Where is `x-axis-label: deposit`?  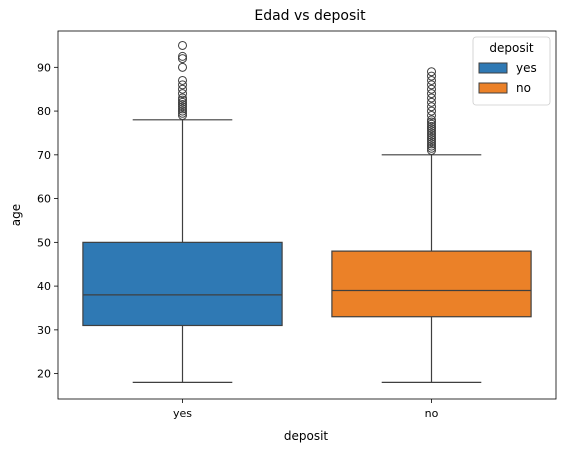 x-axis-label: deposit is located at coordinates (306, 436).